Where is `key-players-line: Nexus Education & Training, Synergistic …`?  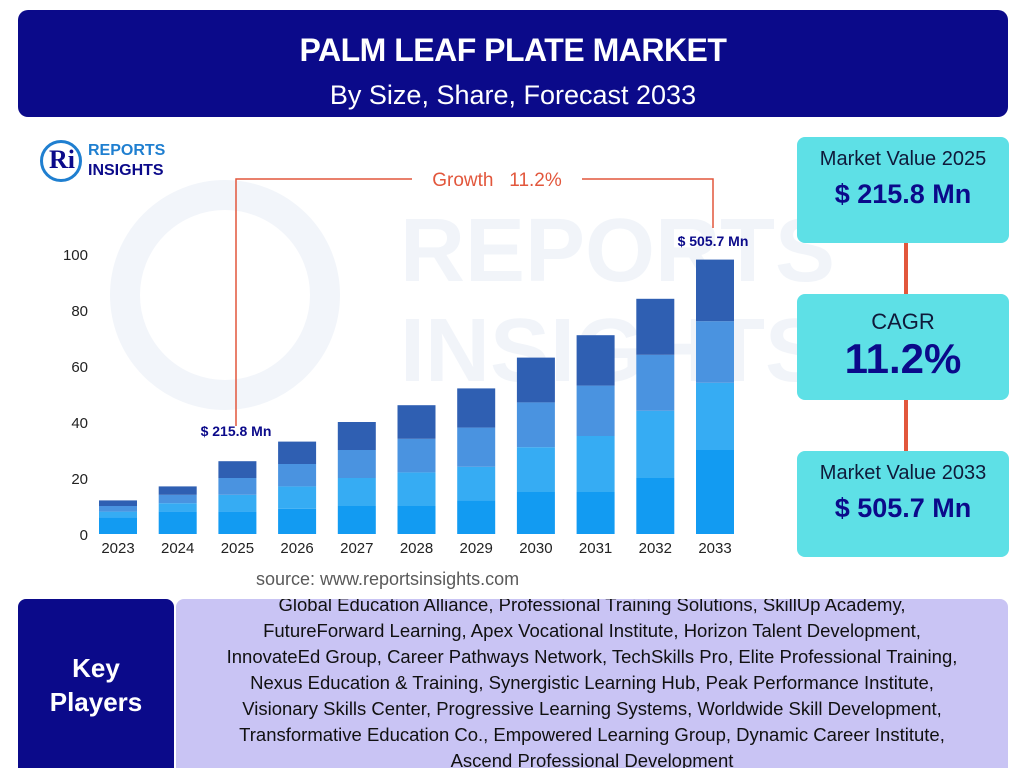
key-players-line: Nexus Education & Training, Synergistic … is located at coordinates (592, 682).